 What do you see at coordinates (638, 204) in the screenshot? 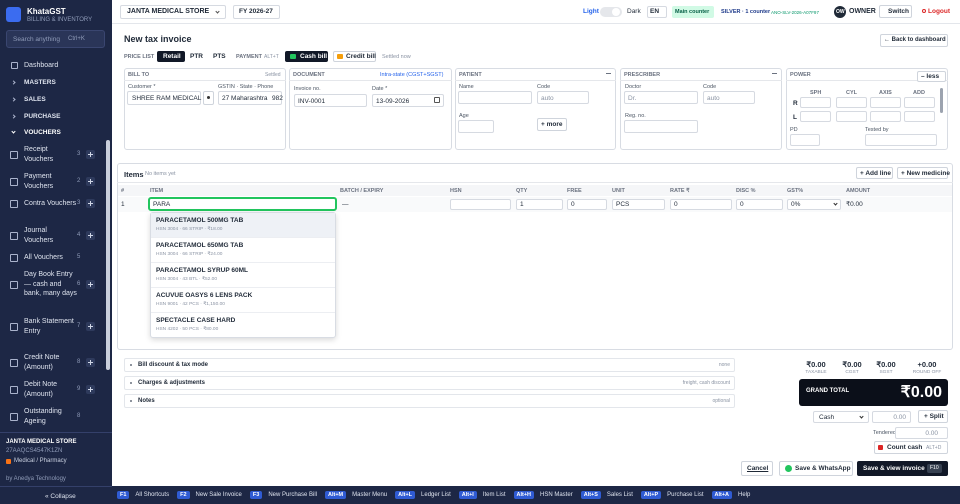
I see `unit-input` at bounding box center [638, 204].